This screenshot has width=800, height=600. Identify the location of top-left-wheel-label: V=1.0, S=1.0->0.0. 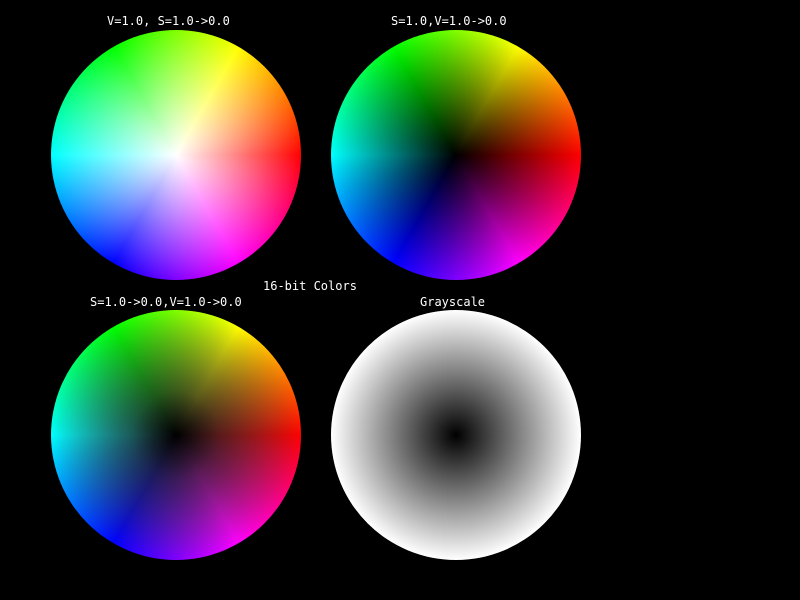
(168, 21).